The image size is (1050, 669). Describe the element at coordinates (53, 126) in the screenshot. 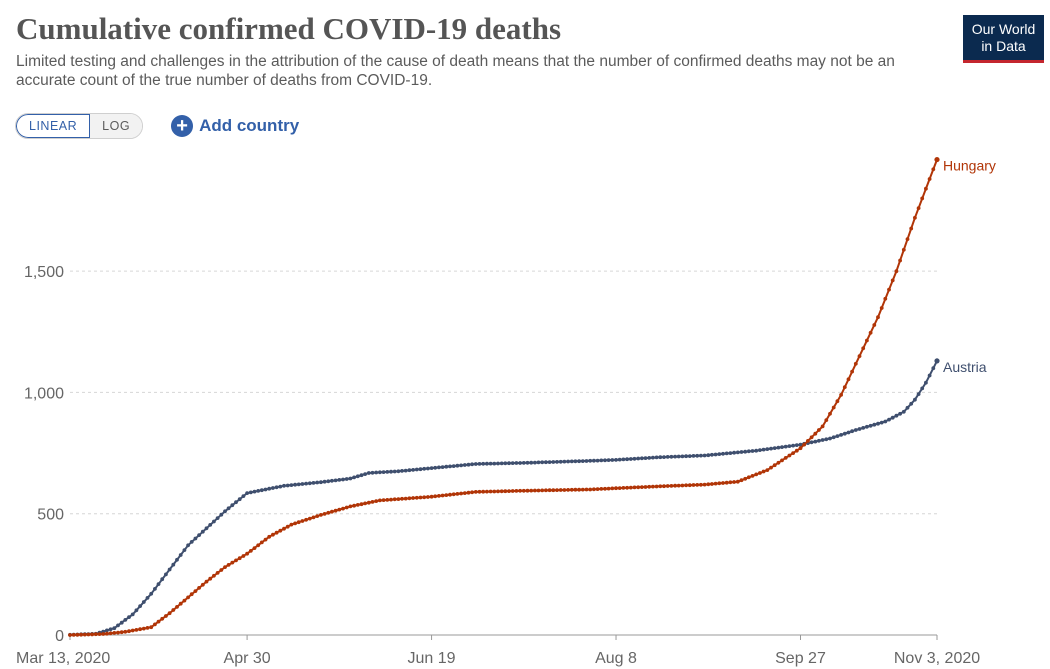

I see `linear-button: LINEAR` at that location.